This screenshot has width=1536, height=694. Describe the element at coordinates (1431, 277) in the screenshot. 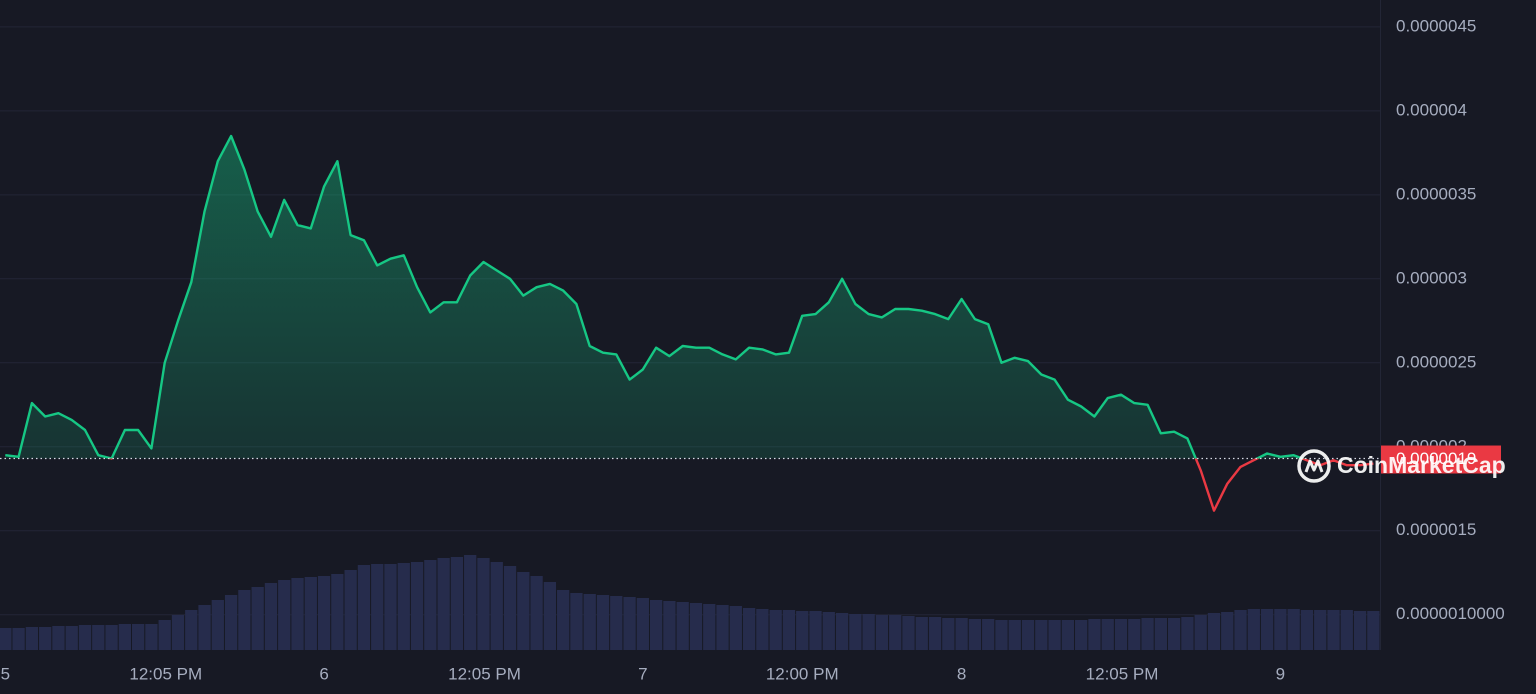

I see `y-tick-label: 0.000003` at that location.